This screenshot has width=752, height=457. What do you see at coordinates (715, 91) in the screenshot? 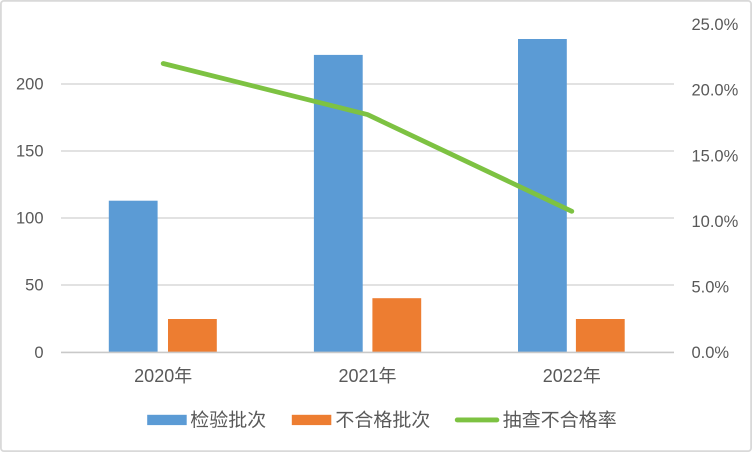
I see `svg-text: 20.0%` at bounding box center [715, 91].